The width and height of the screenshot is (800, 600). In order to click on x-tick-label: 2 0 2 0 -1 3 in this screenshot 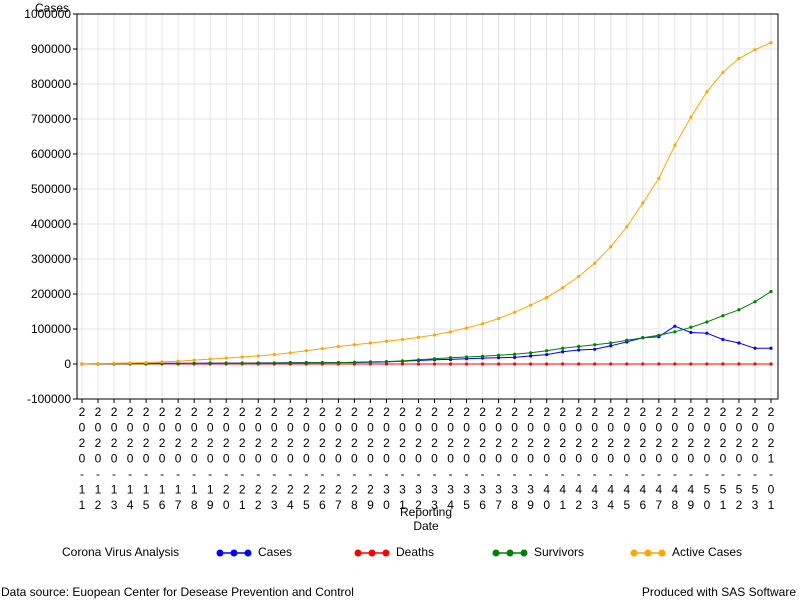, I will do `click(114, 458)`.